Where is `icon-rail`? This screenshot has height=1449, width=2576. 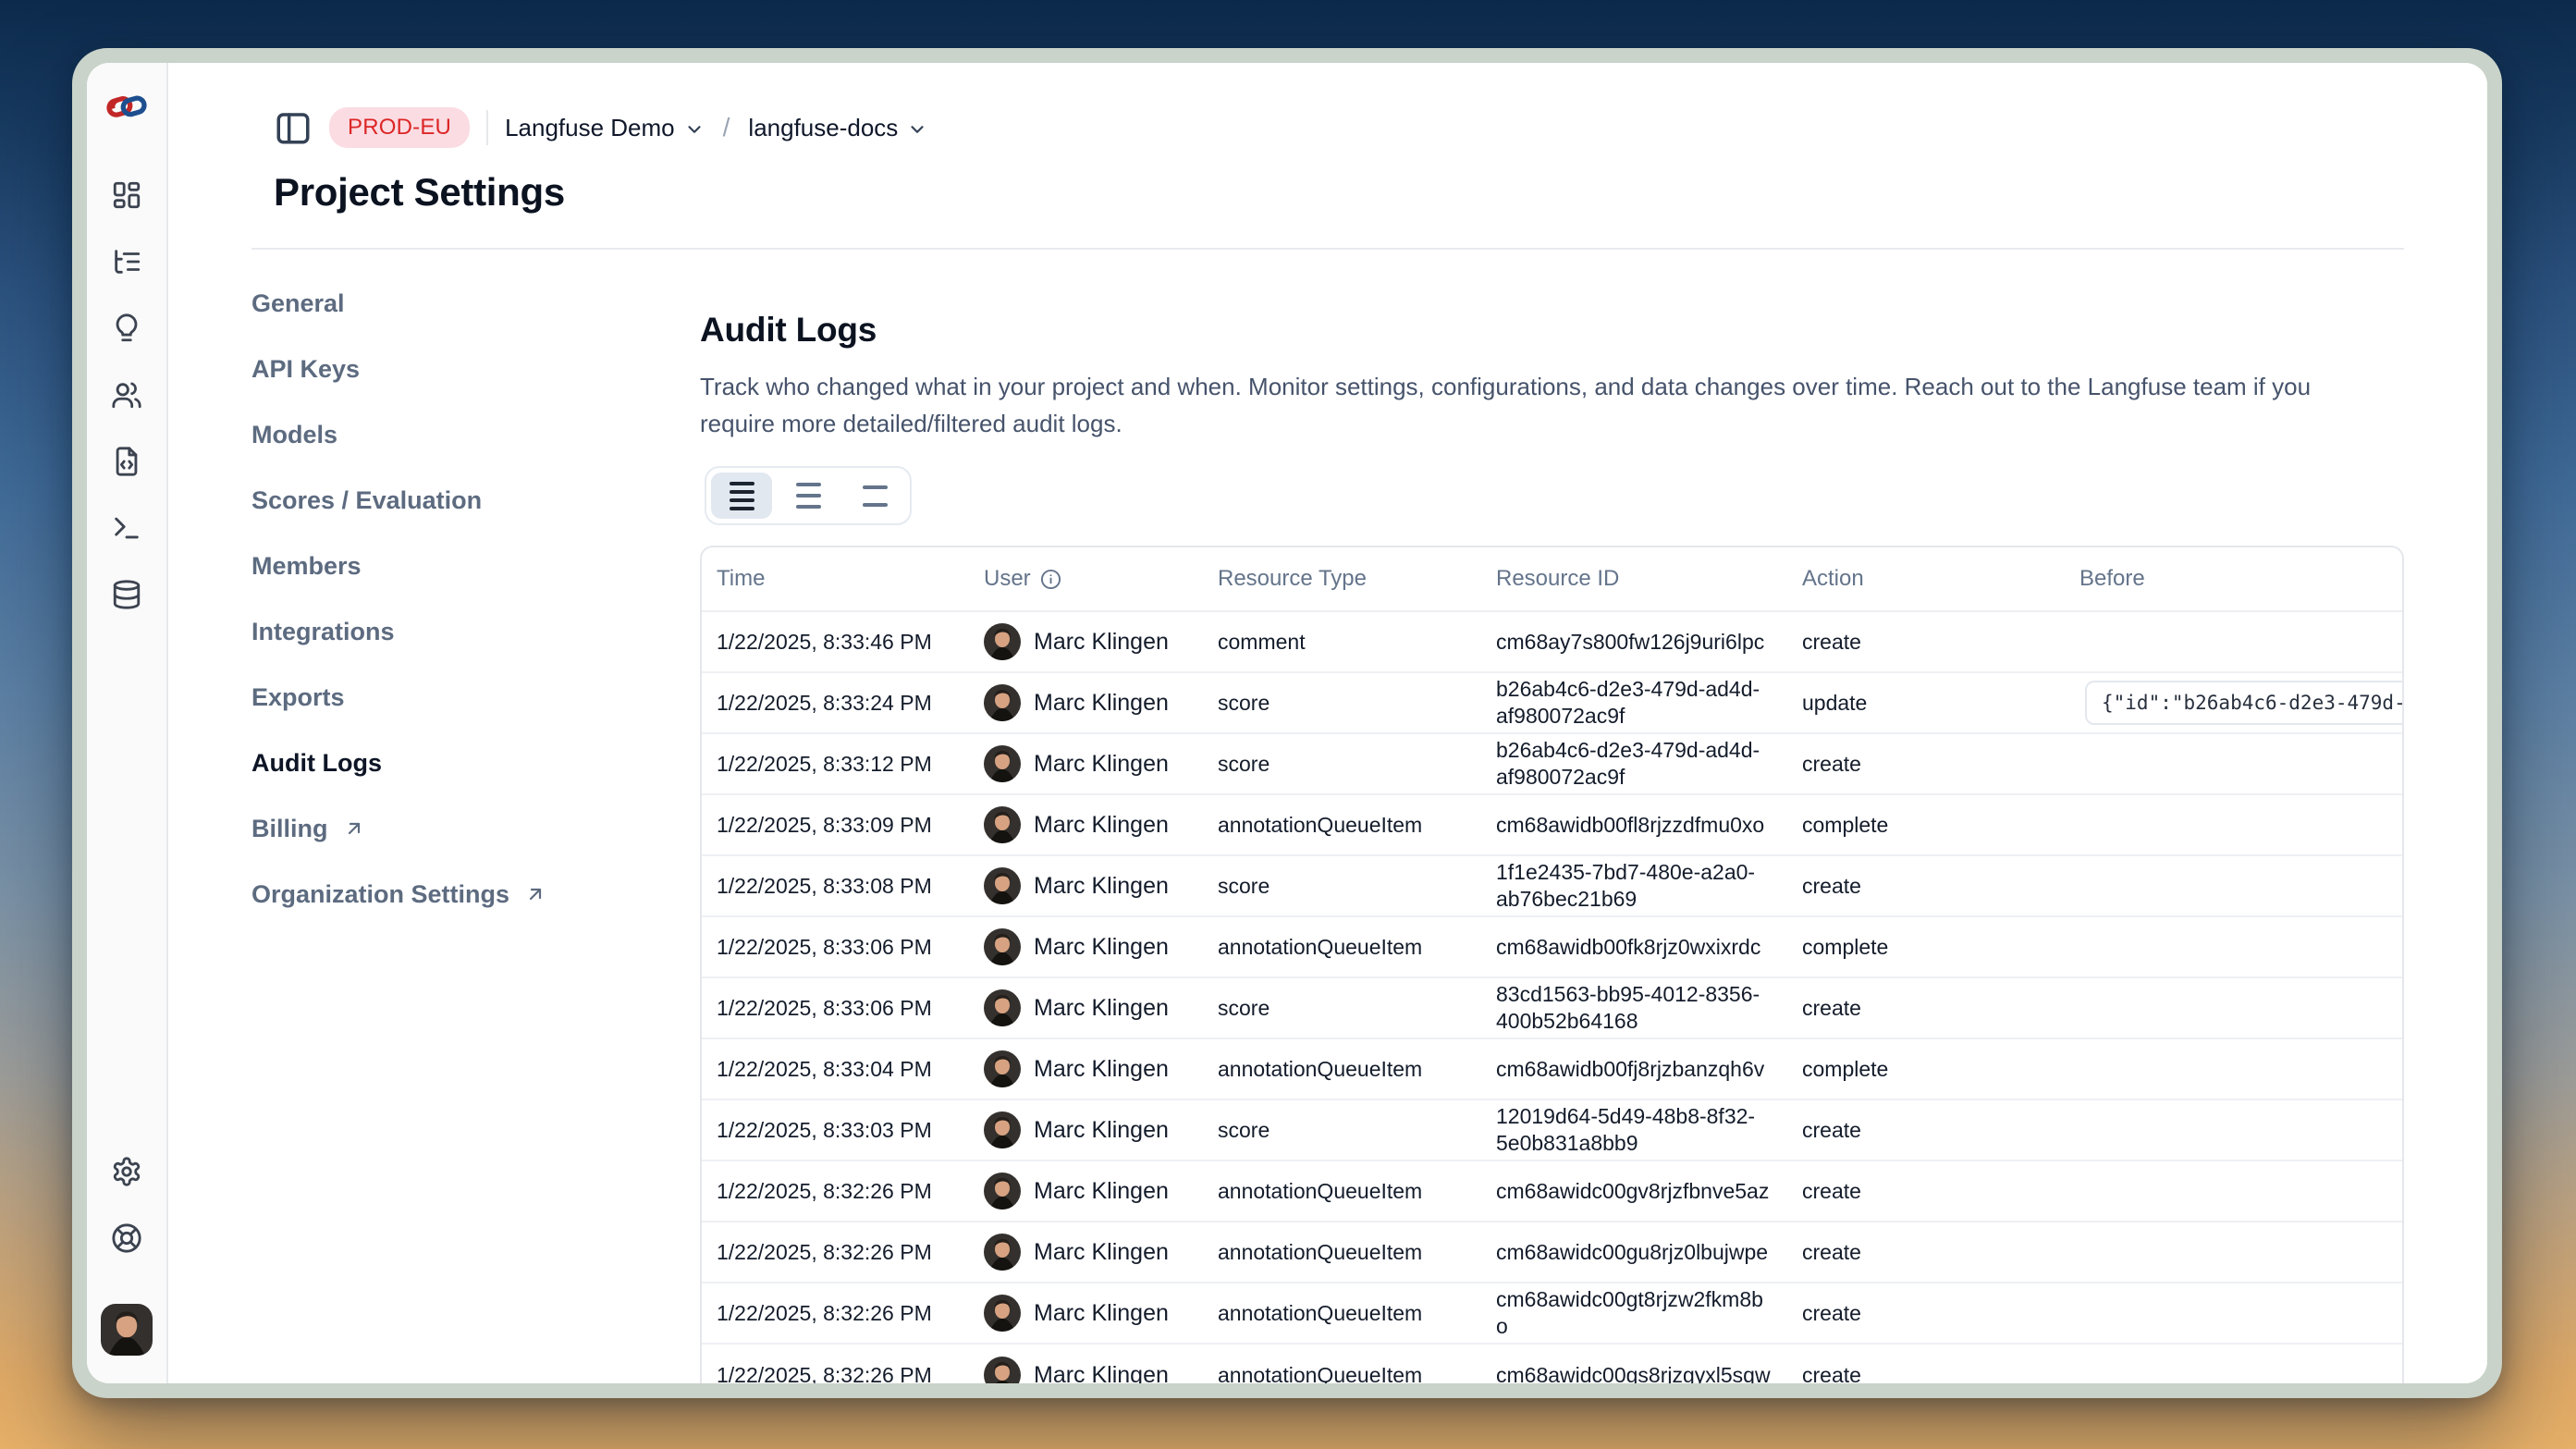 icon-rail is located at coordinates (127, 723).